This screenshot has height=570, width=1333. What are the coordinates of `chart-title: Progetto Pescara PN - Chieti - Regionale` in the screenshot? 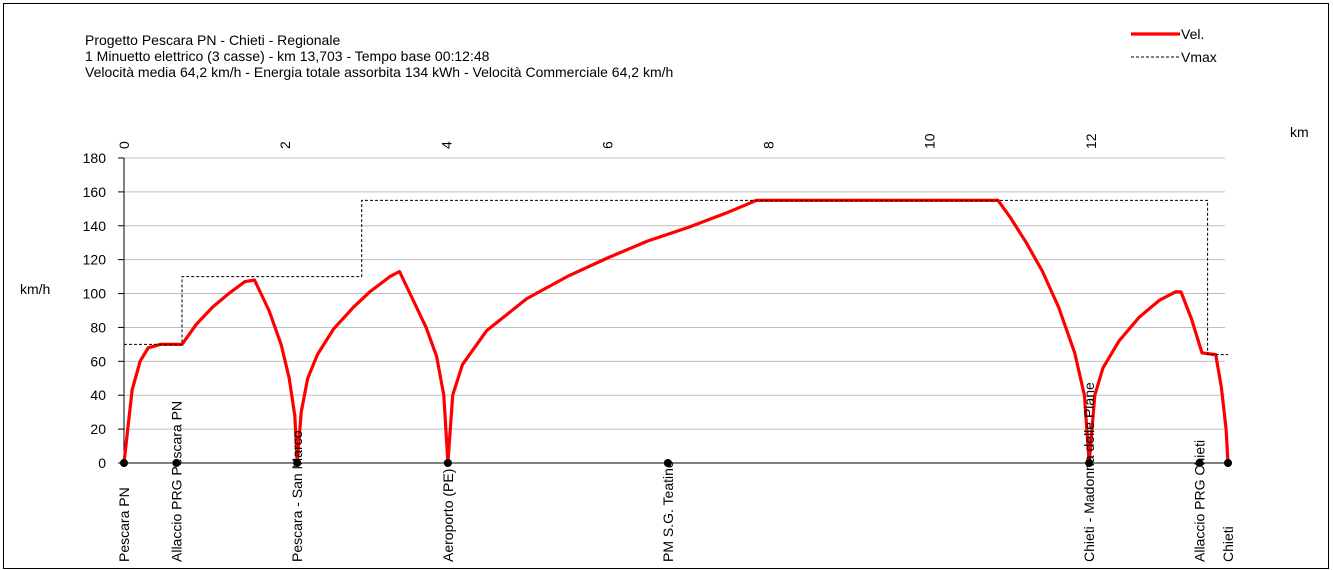 It's located at (213, 40).